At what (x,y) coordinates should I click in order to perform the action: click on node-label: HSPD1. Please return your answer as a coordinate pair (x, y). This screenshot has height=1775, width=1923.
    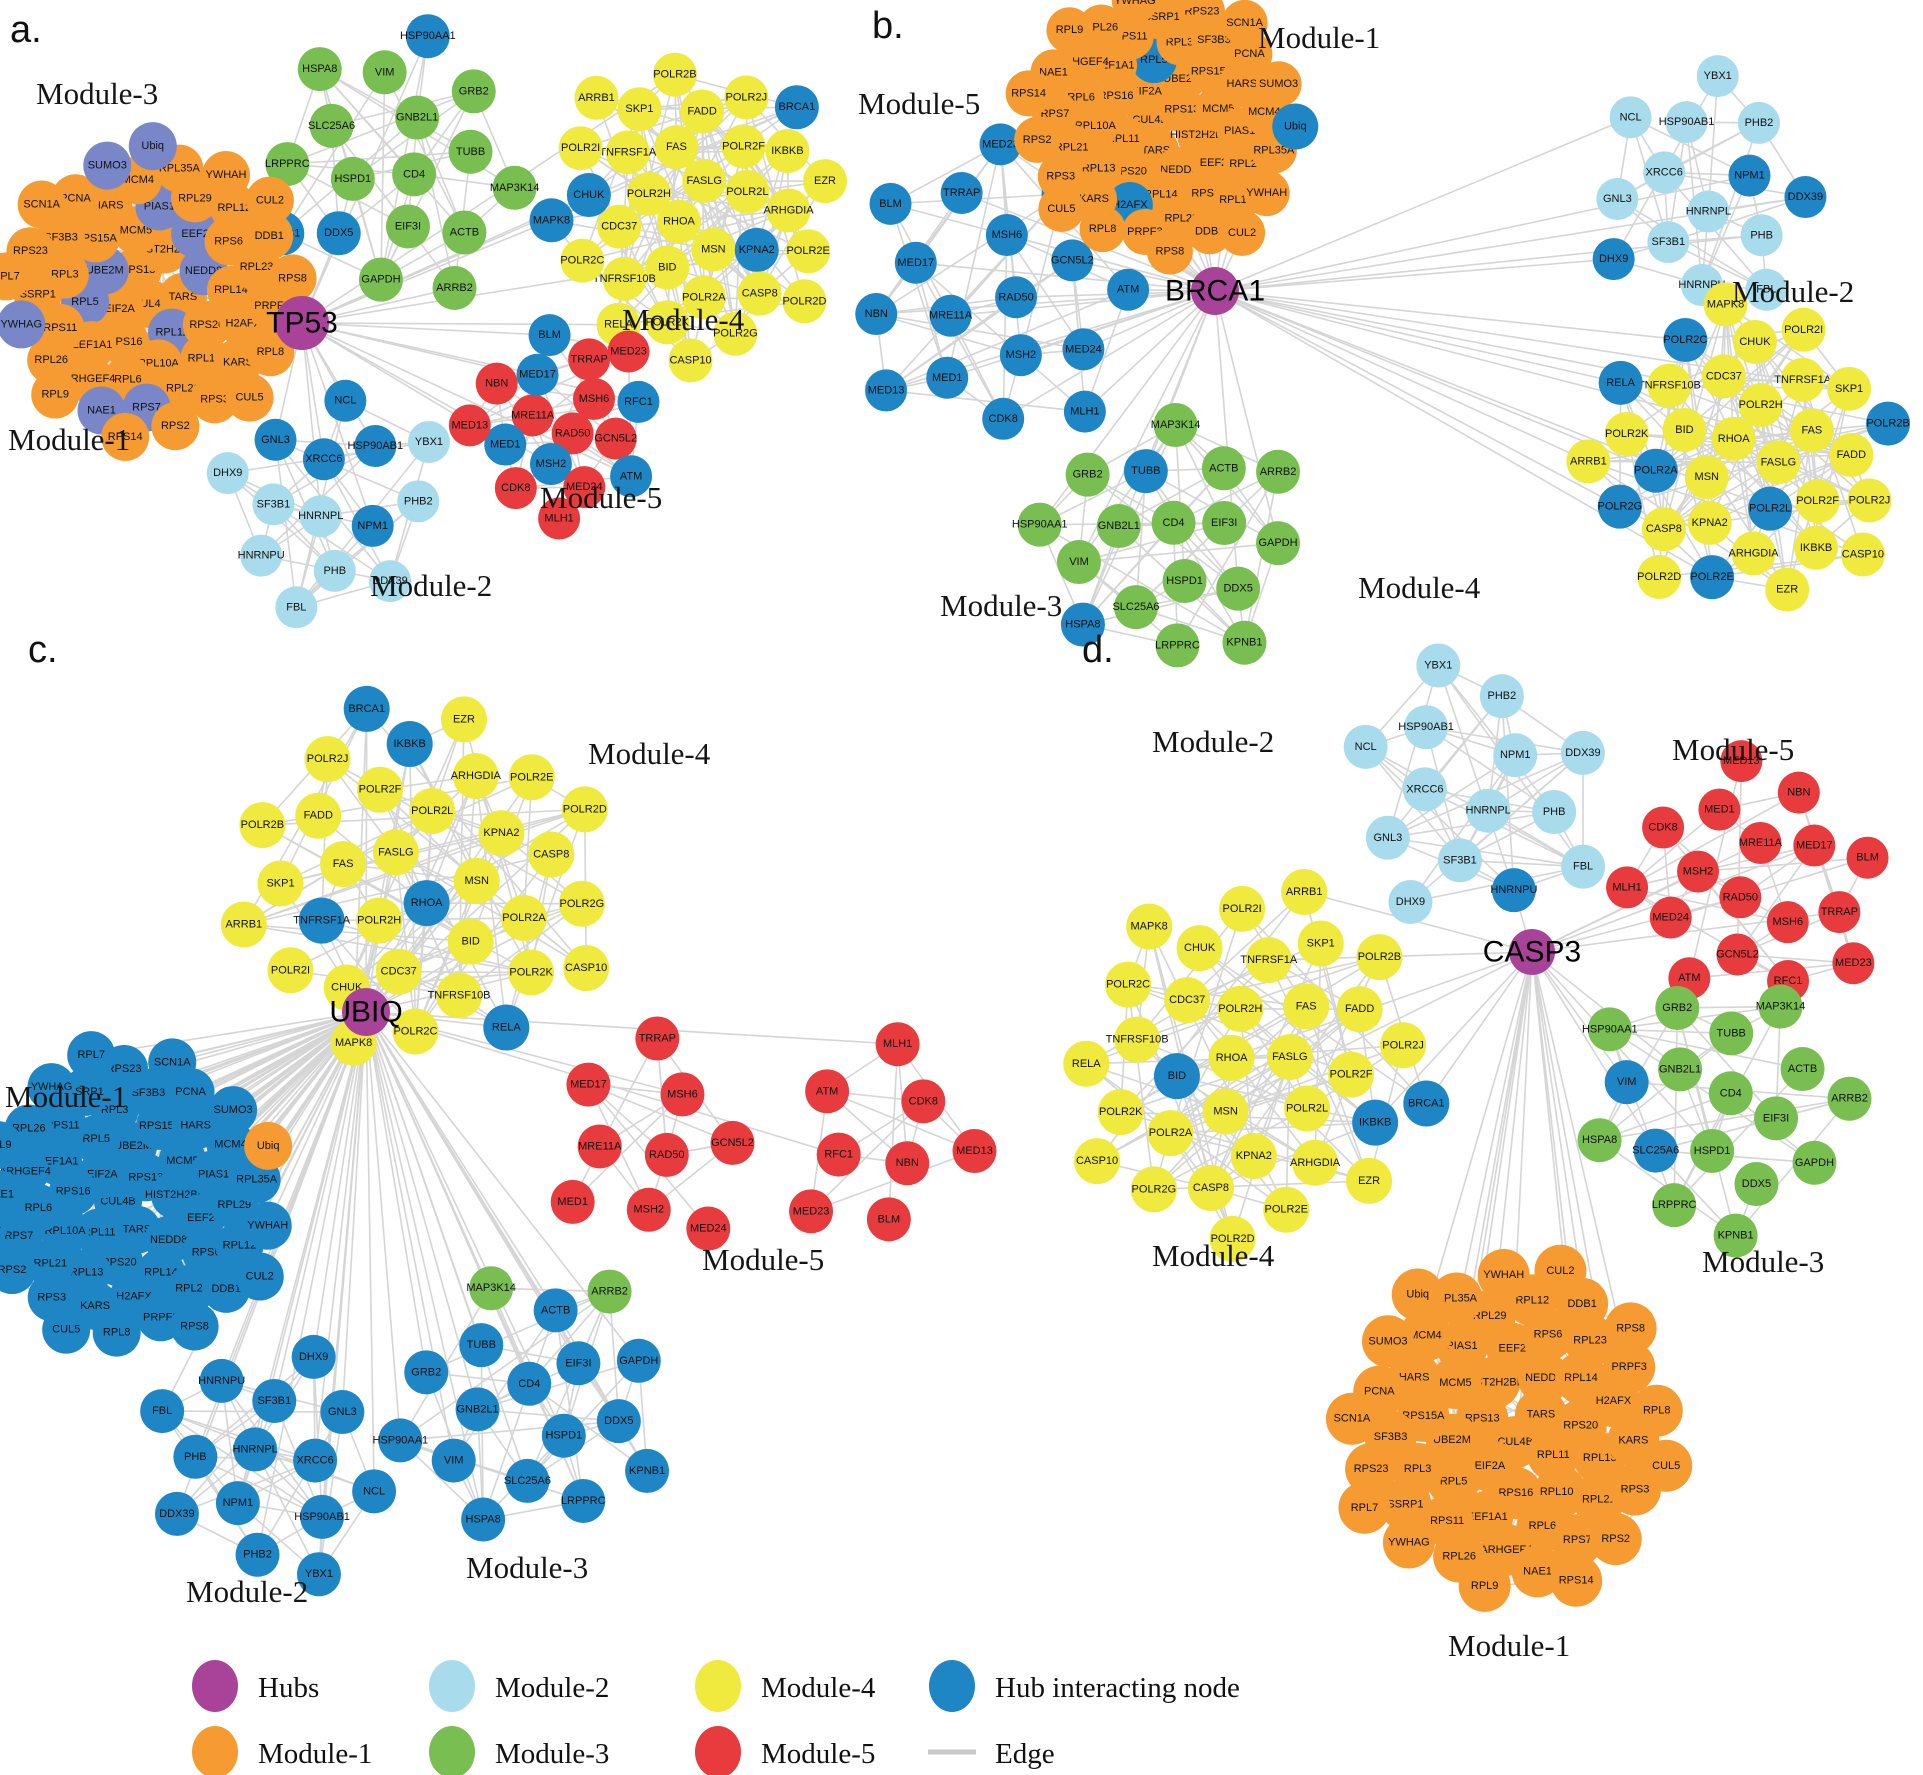
    Looking at the image, I should click on (1712, 1151).